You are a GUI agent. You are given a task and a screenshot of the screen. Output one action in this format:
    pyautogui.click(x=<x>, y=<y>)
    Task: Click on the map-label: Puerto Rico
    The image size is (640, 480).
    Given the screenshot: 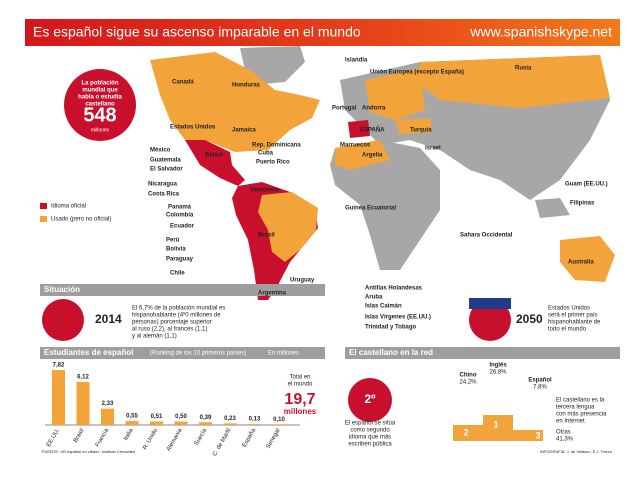 What is the action you would take?
    pyautogui.click(x=273, y=163)
    